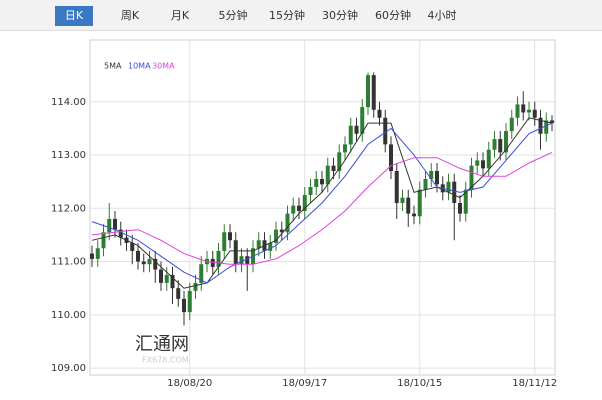 The image size is (602, 400). I want to click on period-tab: 60分钟, so click(393, 15).